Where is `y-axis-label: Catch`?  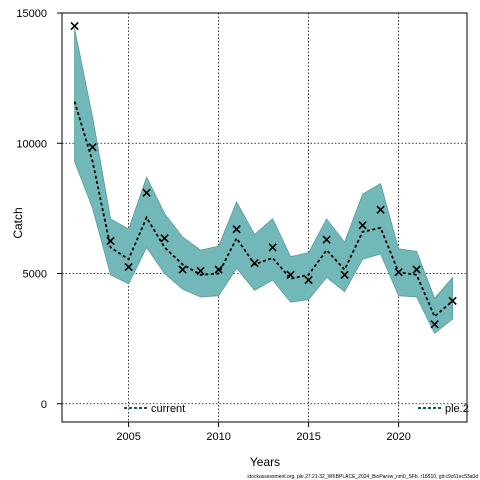
y-axis-label: Catch is located at coordinates (18, 222).